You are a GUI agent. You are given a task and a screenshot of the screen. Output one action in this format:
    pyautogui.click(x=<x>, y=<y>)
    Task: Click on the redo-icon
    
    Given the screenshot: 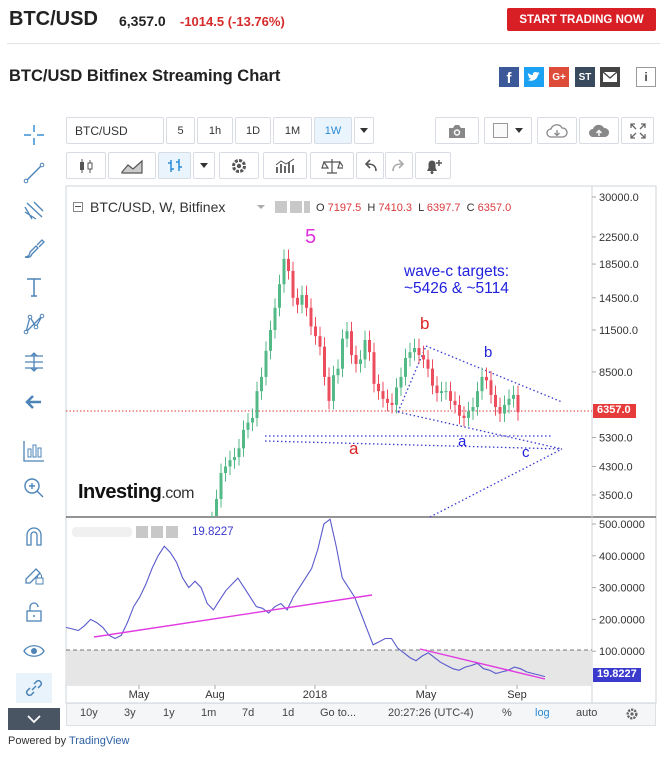 What is the action you would take?
    pyautogui.click(x=398, y=164)
    